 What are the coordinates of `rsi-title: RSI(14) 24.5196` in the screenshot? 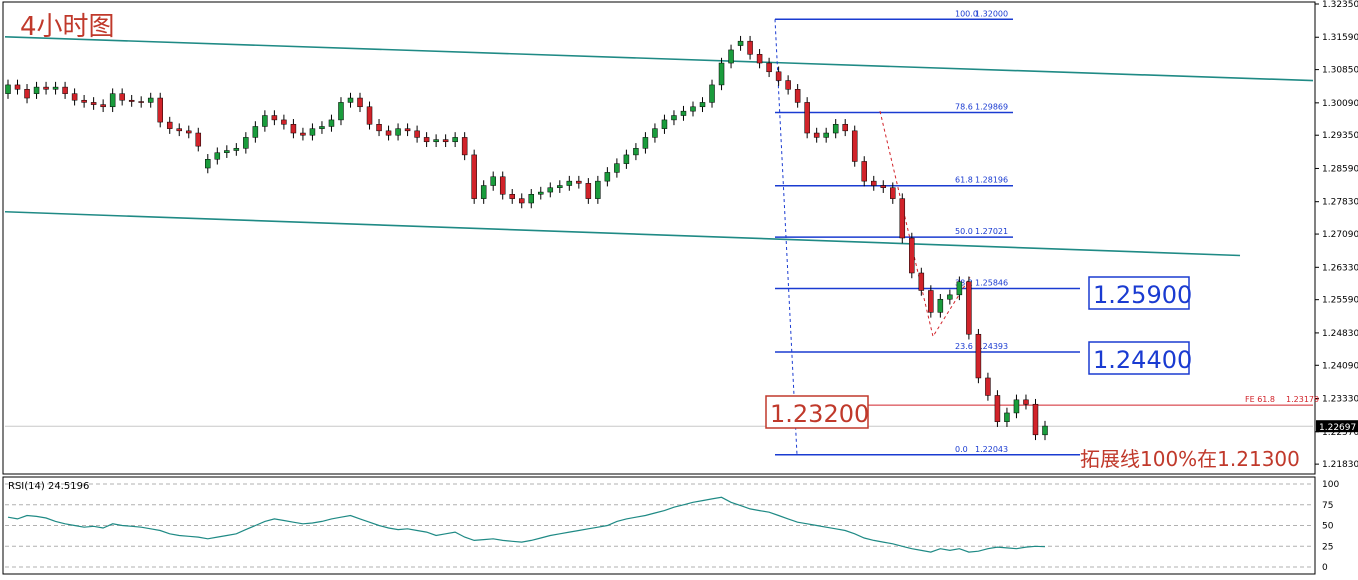 It's located at (48, 486).